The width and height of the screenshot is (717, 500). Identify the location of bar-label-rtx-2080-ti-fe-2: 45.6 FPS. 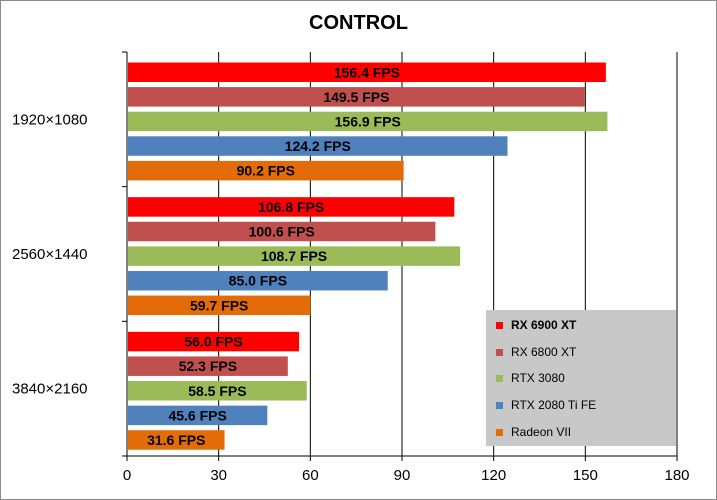
(197, 415).